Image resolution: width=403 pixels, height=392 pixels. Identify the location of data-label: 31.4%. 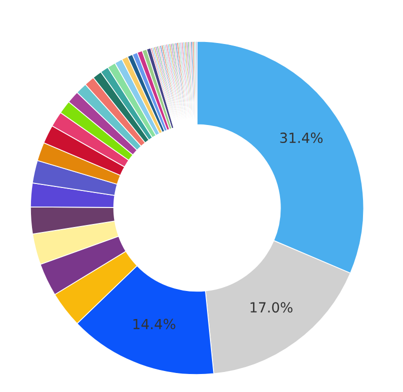
(301, 138).